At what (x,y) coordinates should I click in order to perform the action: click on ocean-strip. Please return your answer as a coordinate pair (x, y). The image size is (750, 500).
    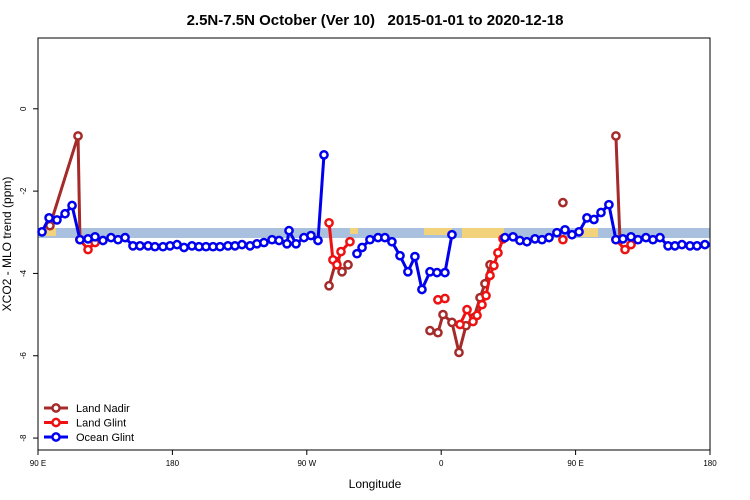
    Looking at the image, I should click on (374, 233).